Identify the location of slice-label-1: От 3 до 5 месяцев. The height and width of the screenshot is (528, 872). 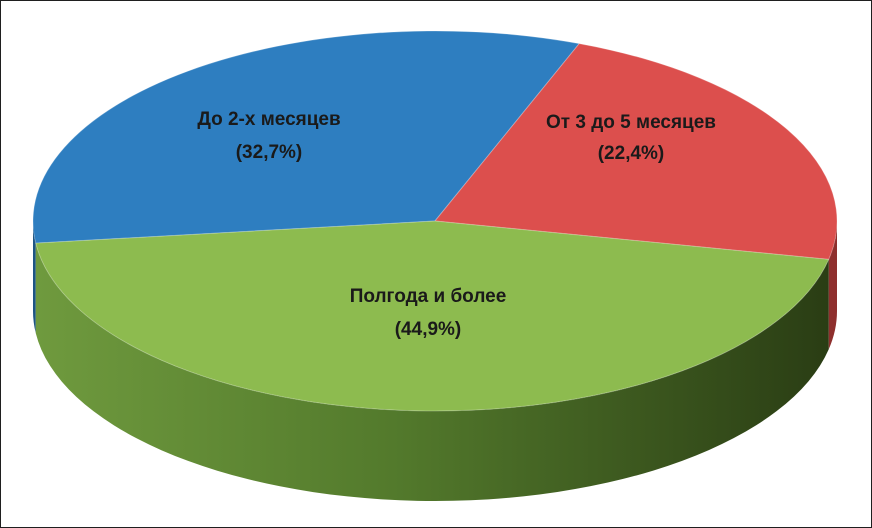
(631, 122).